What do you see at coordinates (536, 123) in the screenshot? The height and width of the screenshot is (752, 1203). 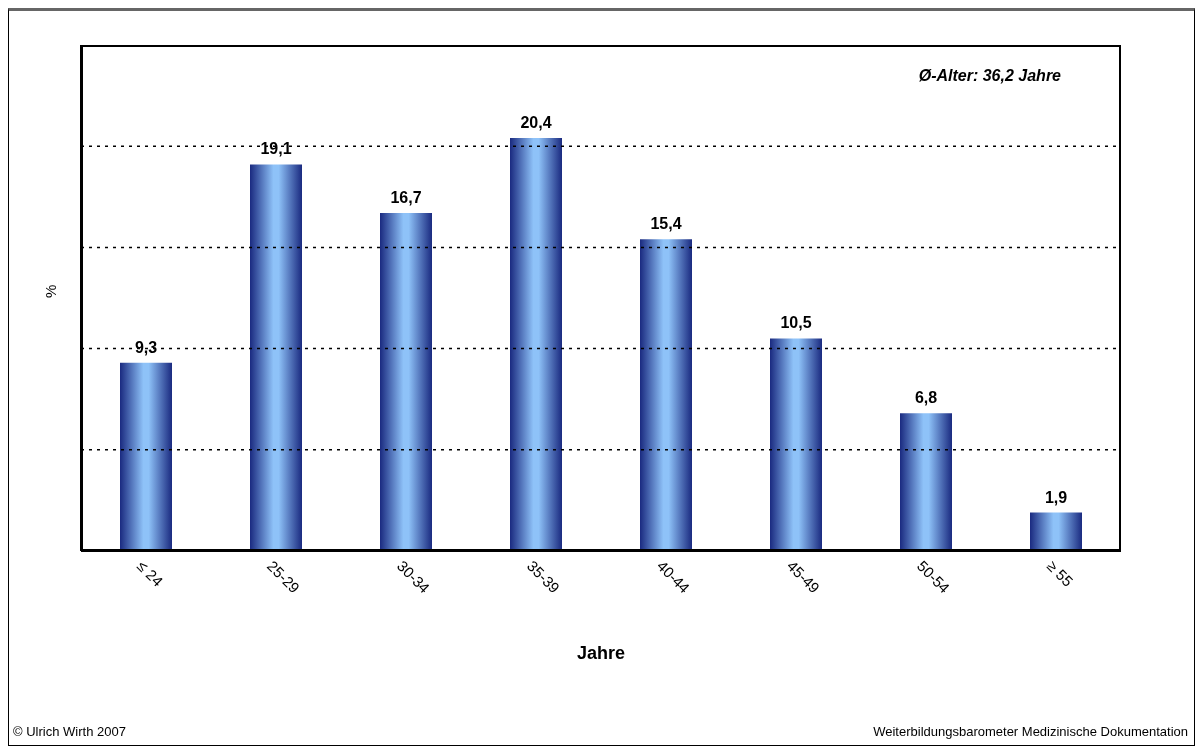 I see `data-label: 20,4` at bounding box center [536, 123].